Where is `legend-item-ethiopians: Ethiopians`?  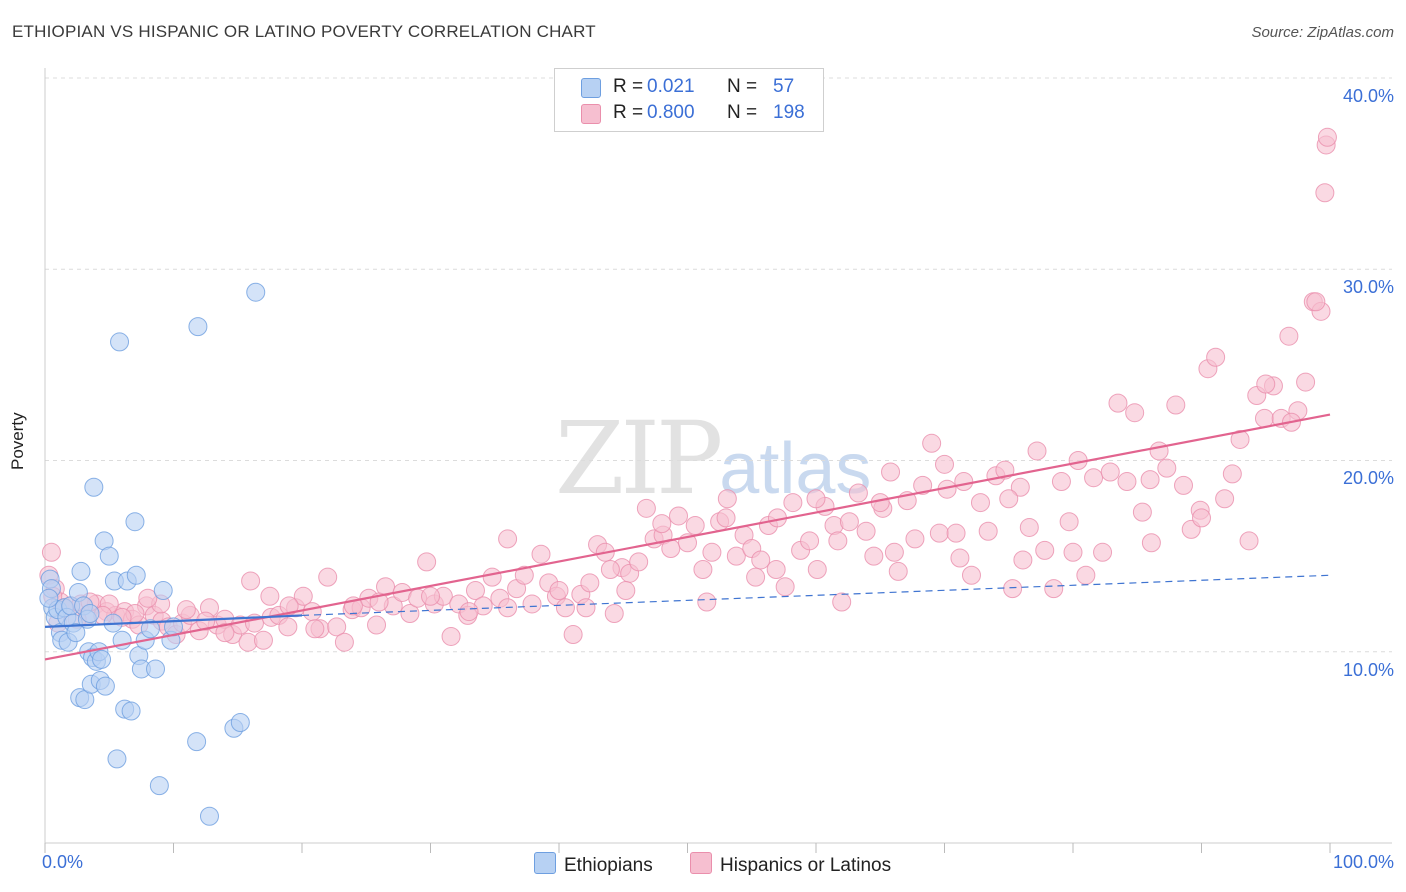 legend-item-ethiopians: Ethiopians is located at coordinates (593, 864).